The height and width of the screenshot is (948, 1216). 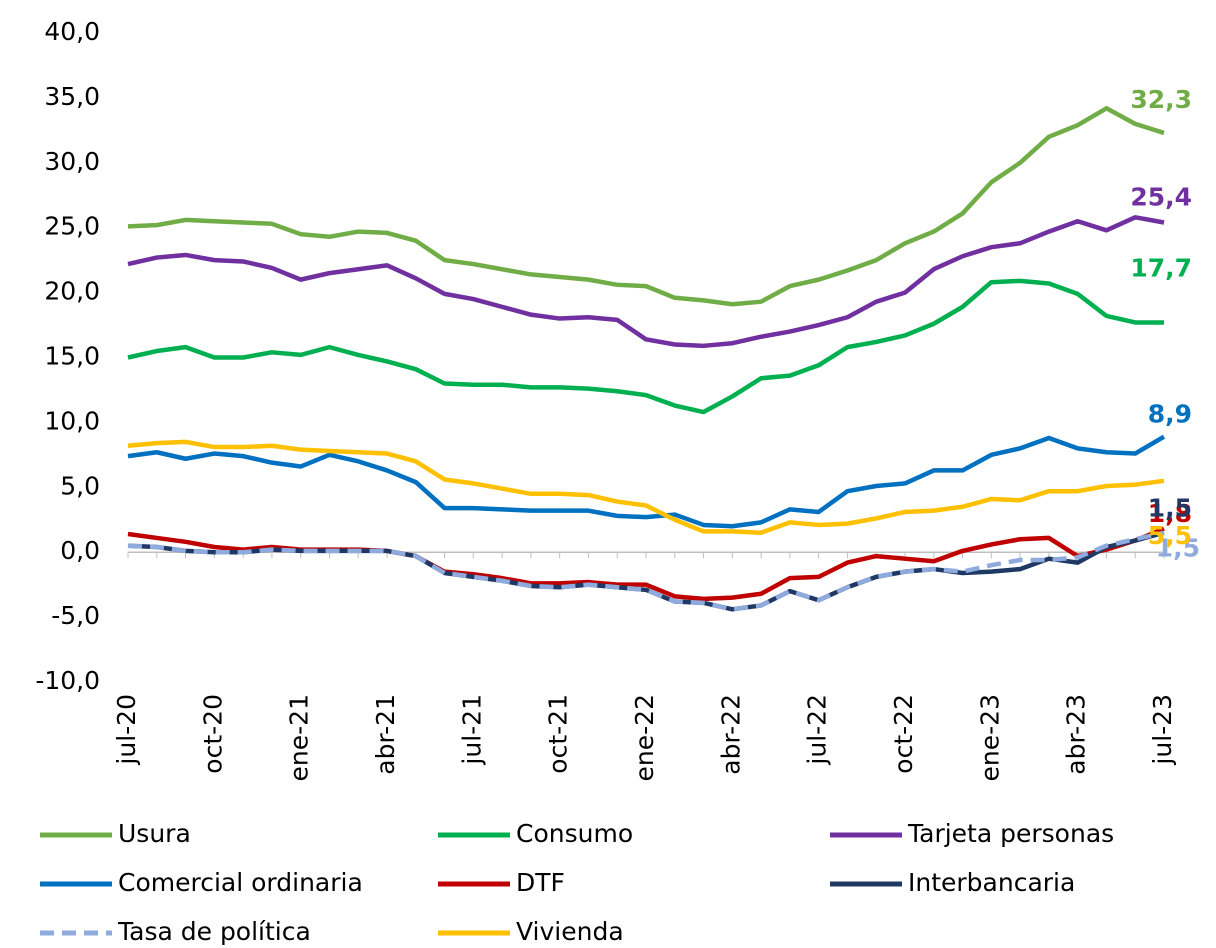 I want to click on x-tick-label: ene-21, so click(x=299, y=737).